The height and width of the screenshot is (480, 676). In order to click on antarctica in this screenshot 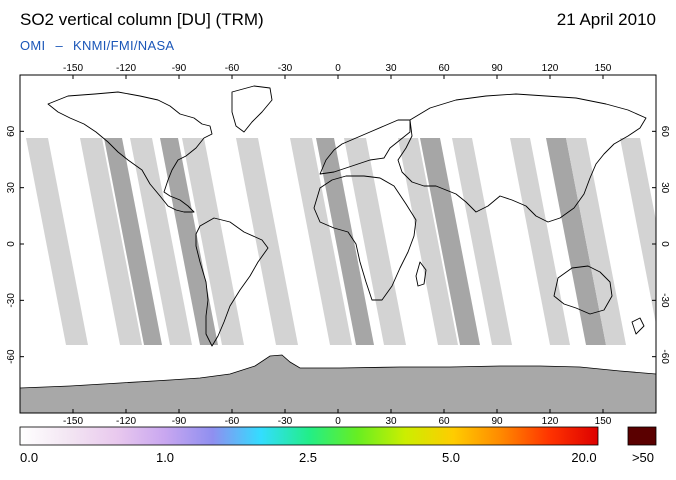, I will do `click(338, 383)`.